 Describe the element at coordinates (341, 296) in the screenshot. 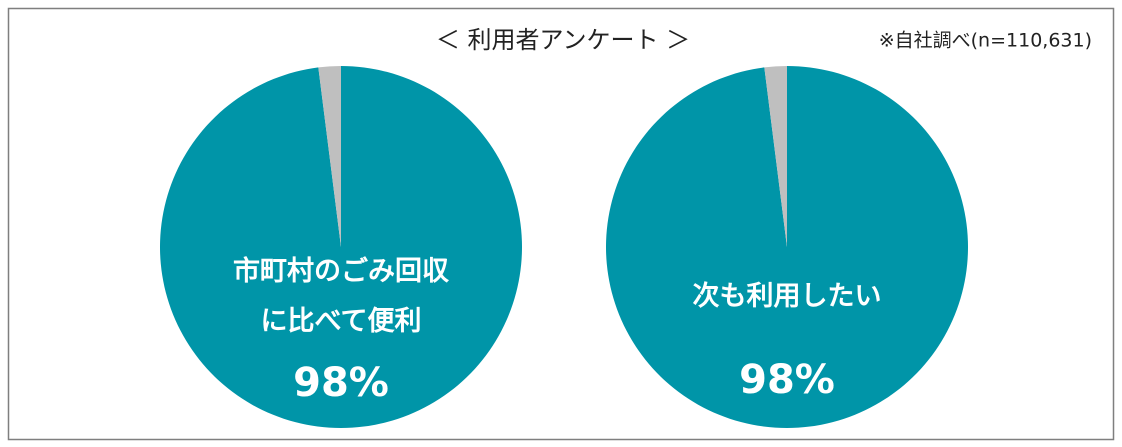

I see `slice-label: 市町村のごみ回収 に比べて便利` at that location.